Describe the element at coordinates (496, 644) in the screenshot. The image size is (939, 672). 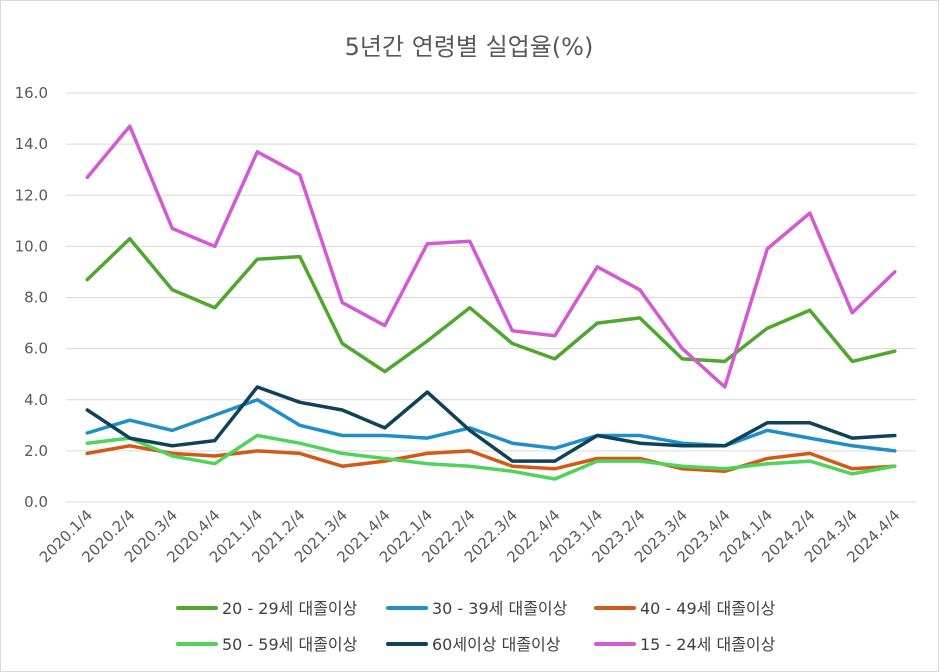
I see `legend-label: 60세이상 대졸이상` at that location.